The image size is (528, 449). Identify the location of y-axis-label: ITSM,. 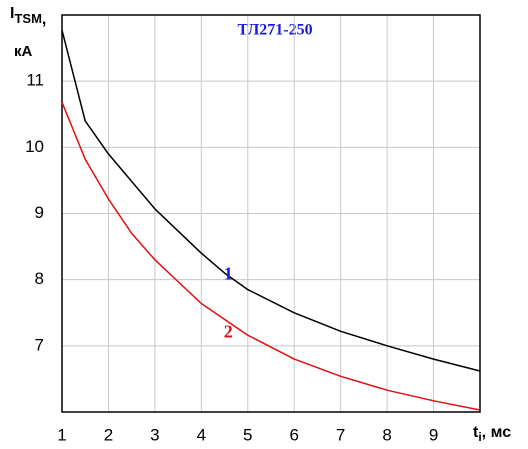
(28, 16).